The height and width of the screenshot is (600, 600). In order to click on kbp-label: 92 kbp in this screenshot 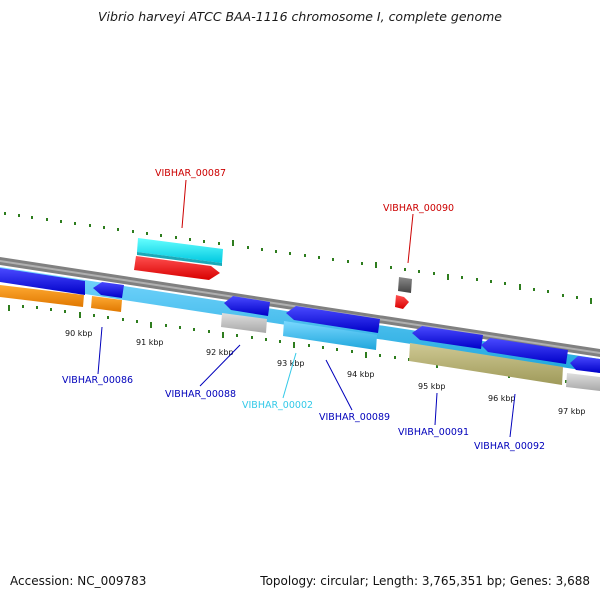, I will do `click(220, 352)`.